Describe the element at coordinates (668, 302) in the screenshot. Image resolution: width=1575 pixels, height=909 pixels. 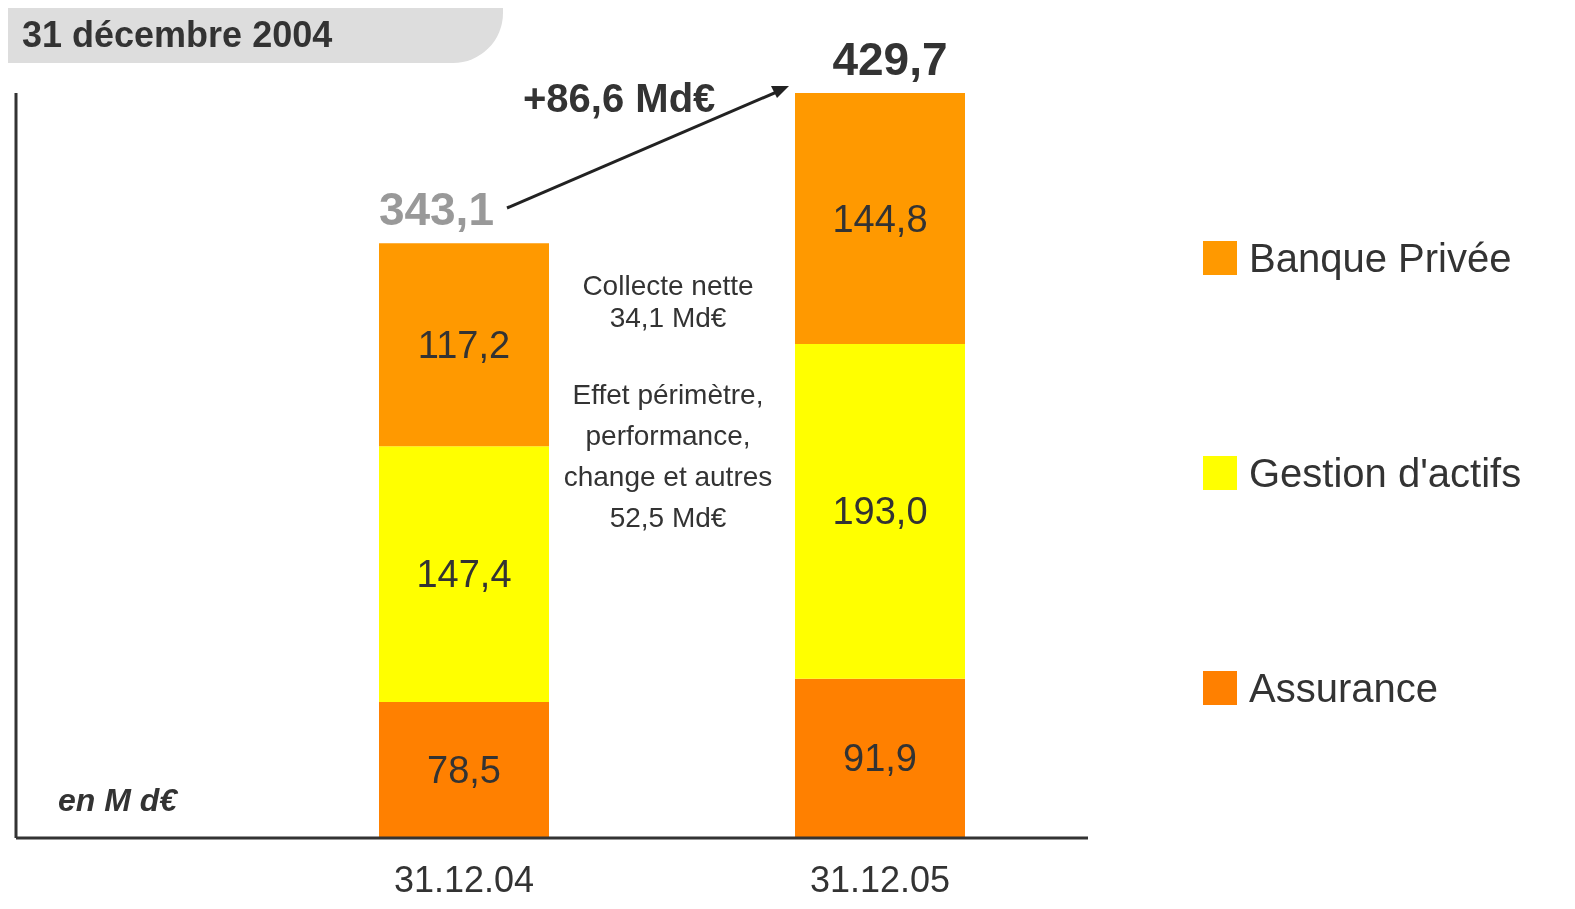
I see `annotation: Collecte nette 34,1 Md€` at that location.